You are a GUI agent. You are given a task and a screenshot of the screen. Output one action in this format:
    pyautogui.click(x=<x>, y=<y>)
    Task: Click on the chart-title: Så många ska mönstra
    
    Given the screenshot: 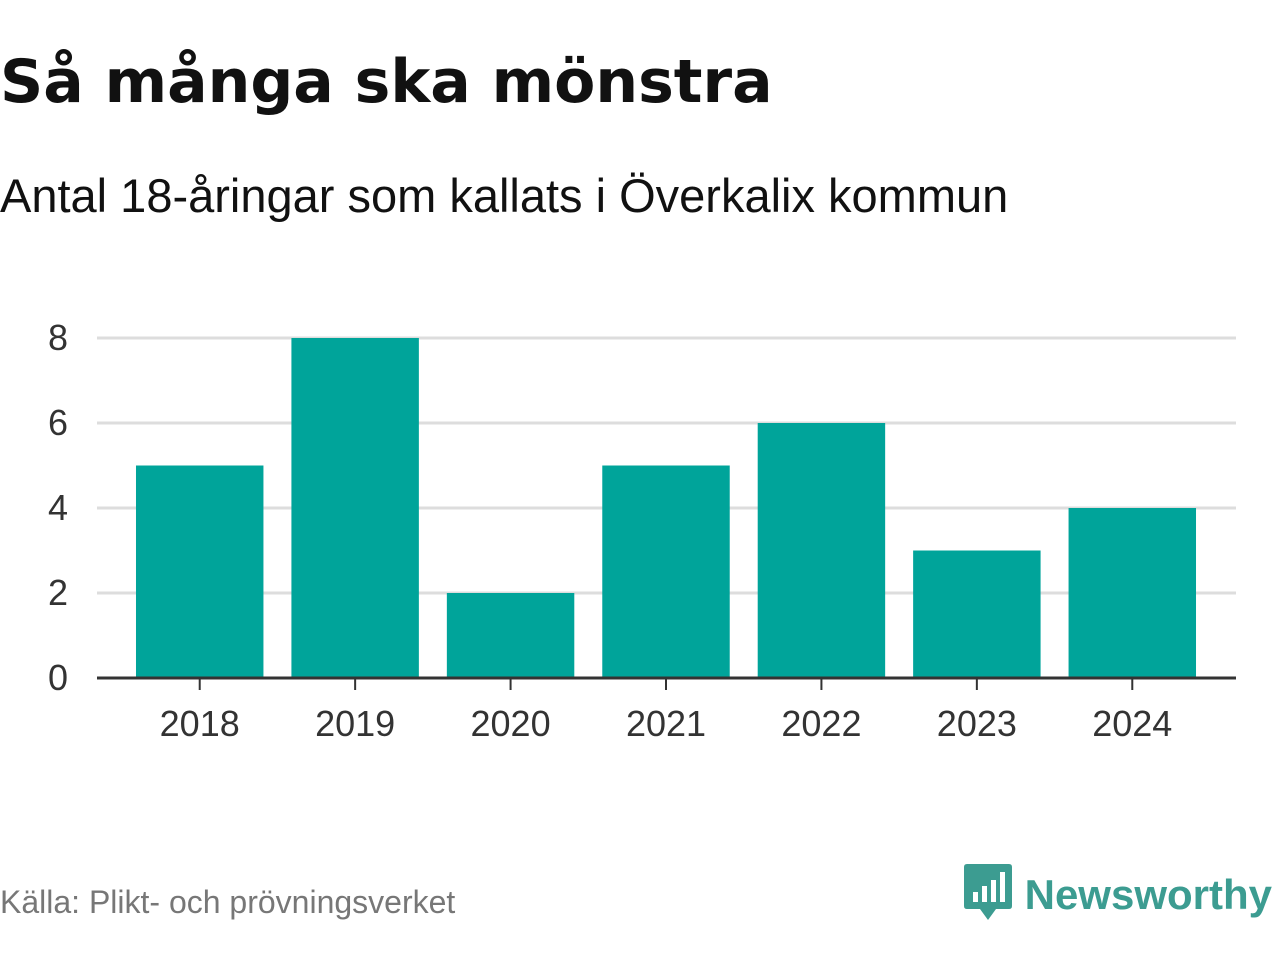 What is the action you would take?
    pyautogui.click(x=386, y=82)
    